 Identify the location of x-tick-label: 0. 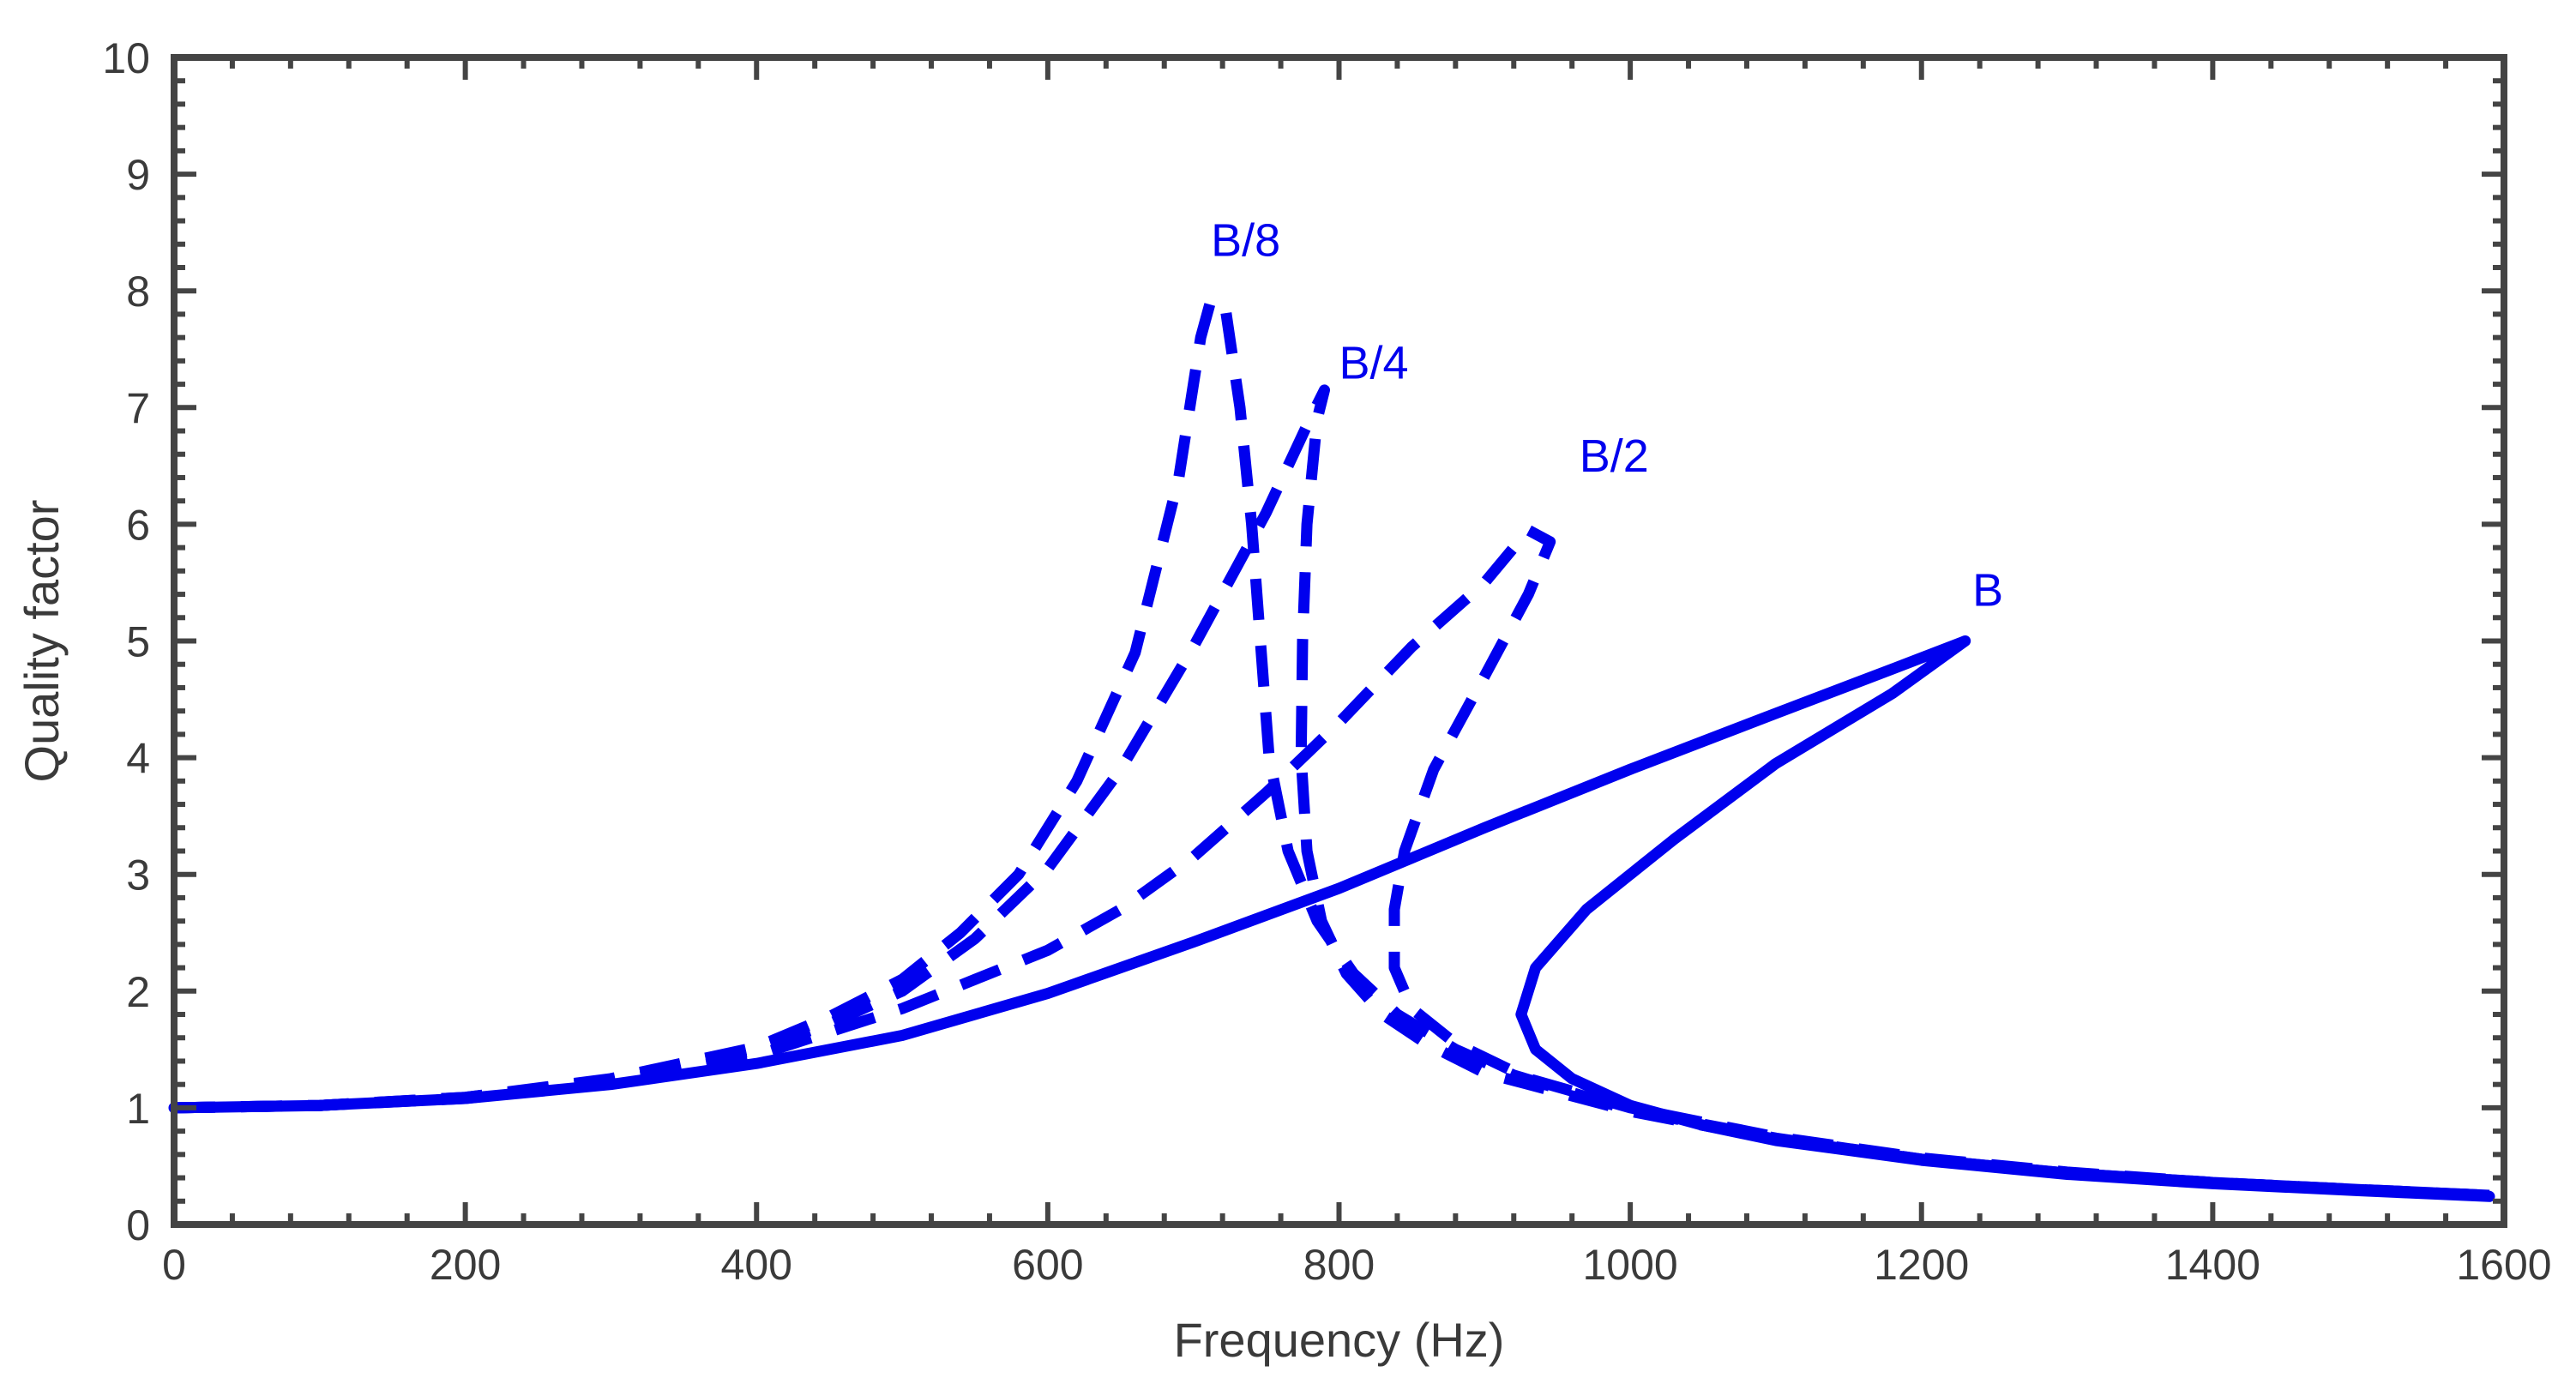
(174, 1265).